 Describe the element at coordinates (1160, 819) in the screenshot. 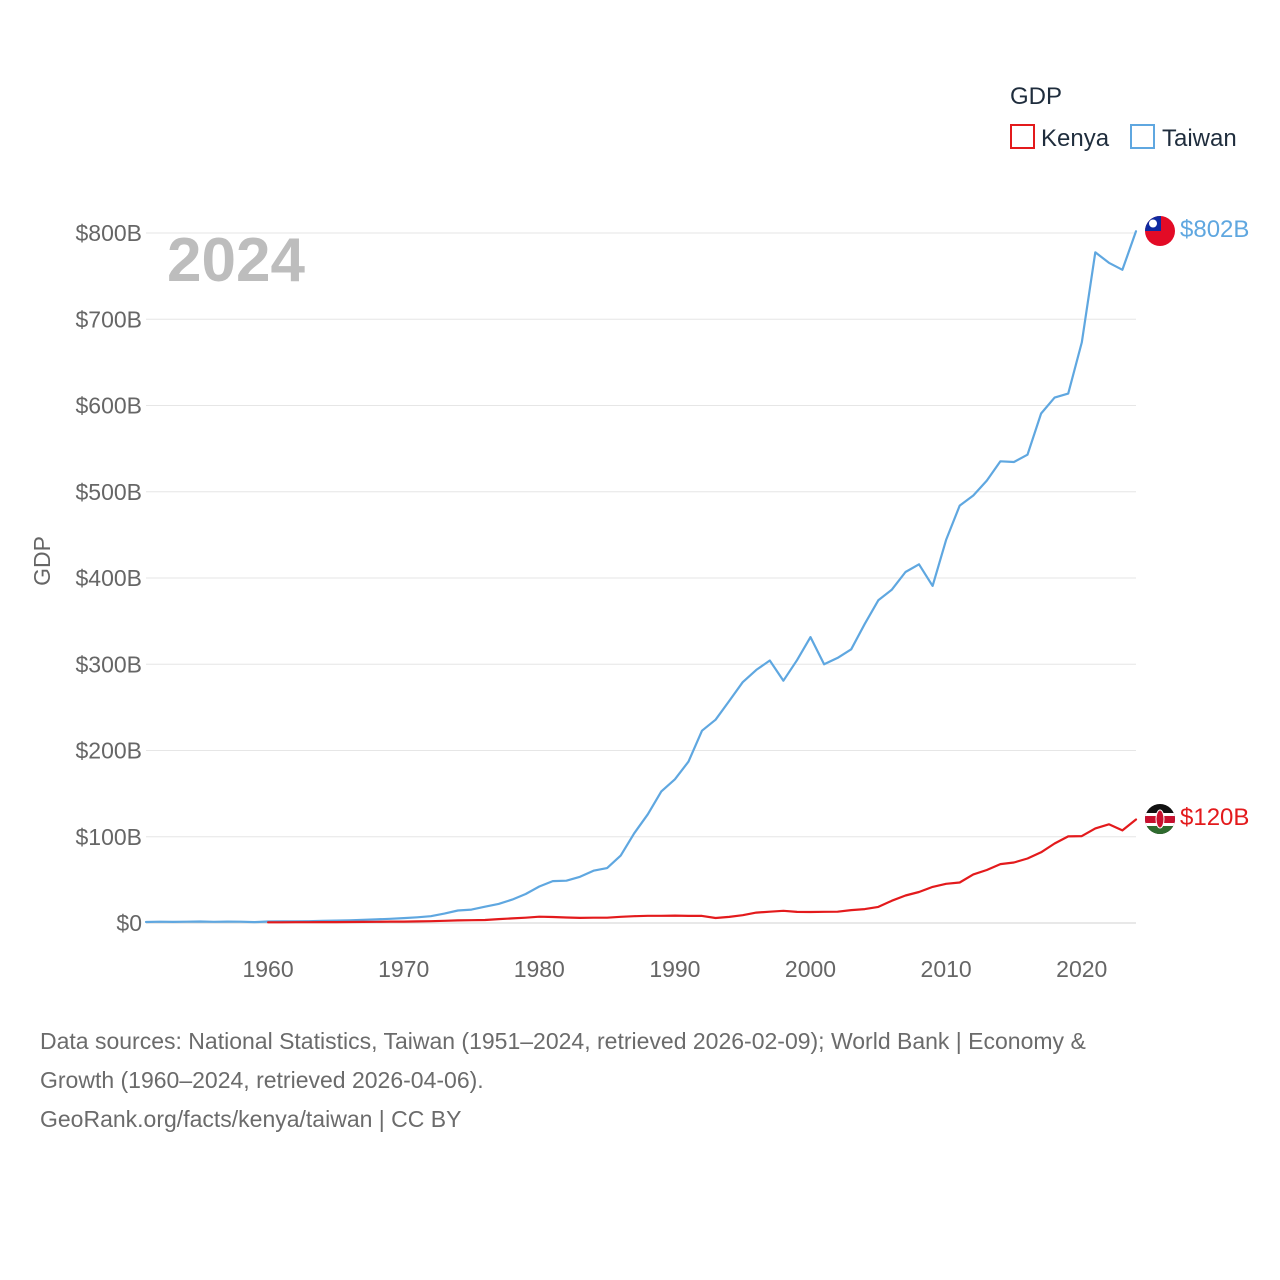

I see `kenya-flag-icon` at that location.